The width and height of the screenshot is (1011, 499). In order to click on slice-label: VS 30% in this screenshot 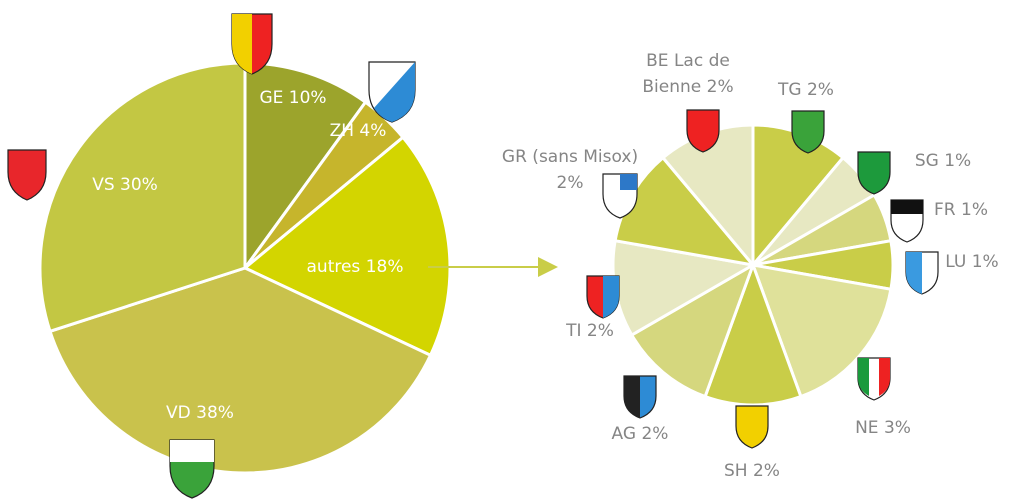, I will do `click(125, 185)`.